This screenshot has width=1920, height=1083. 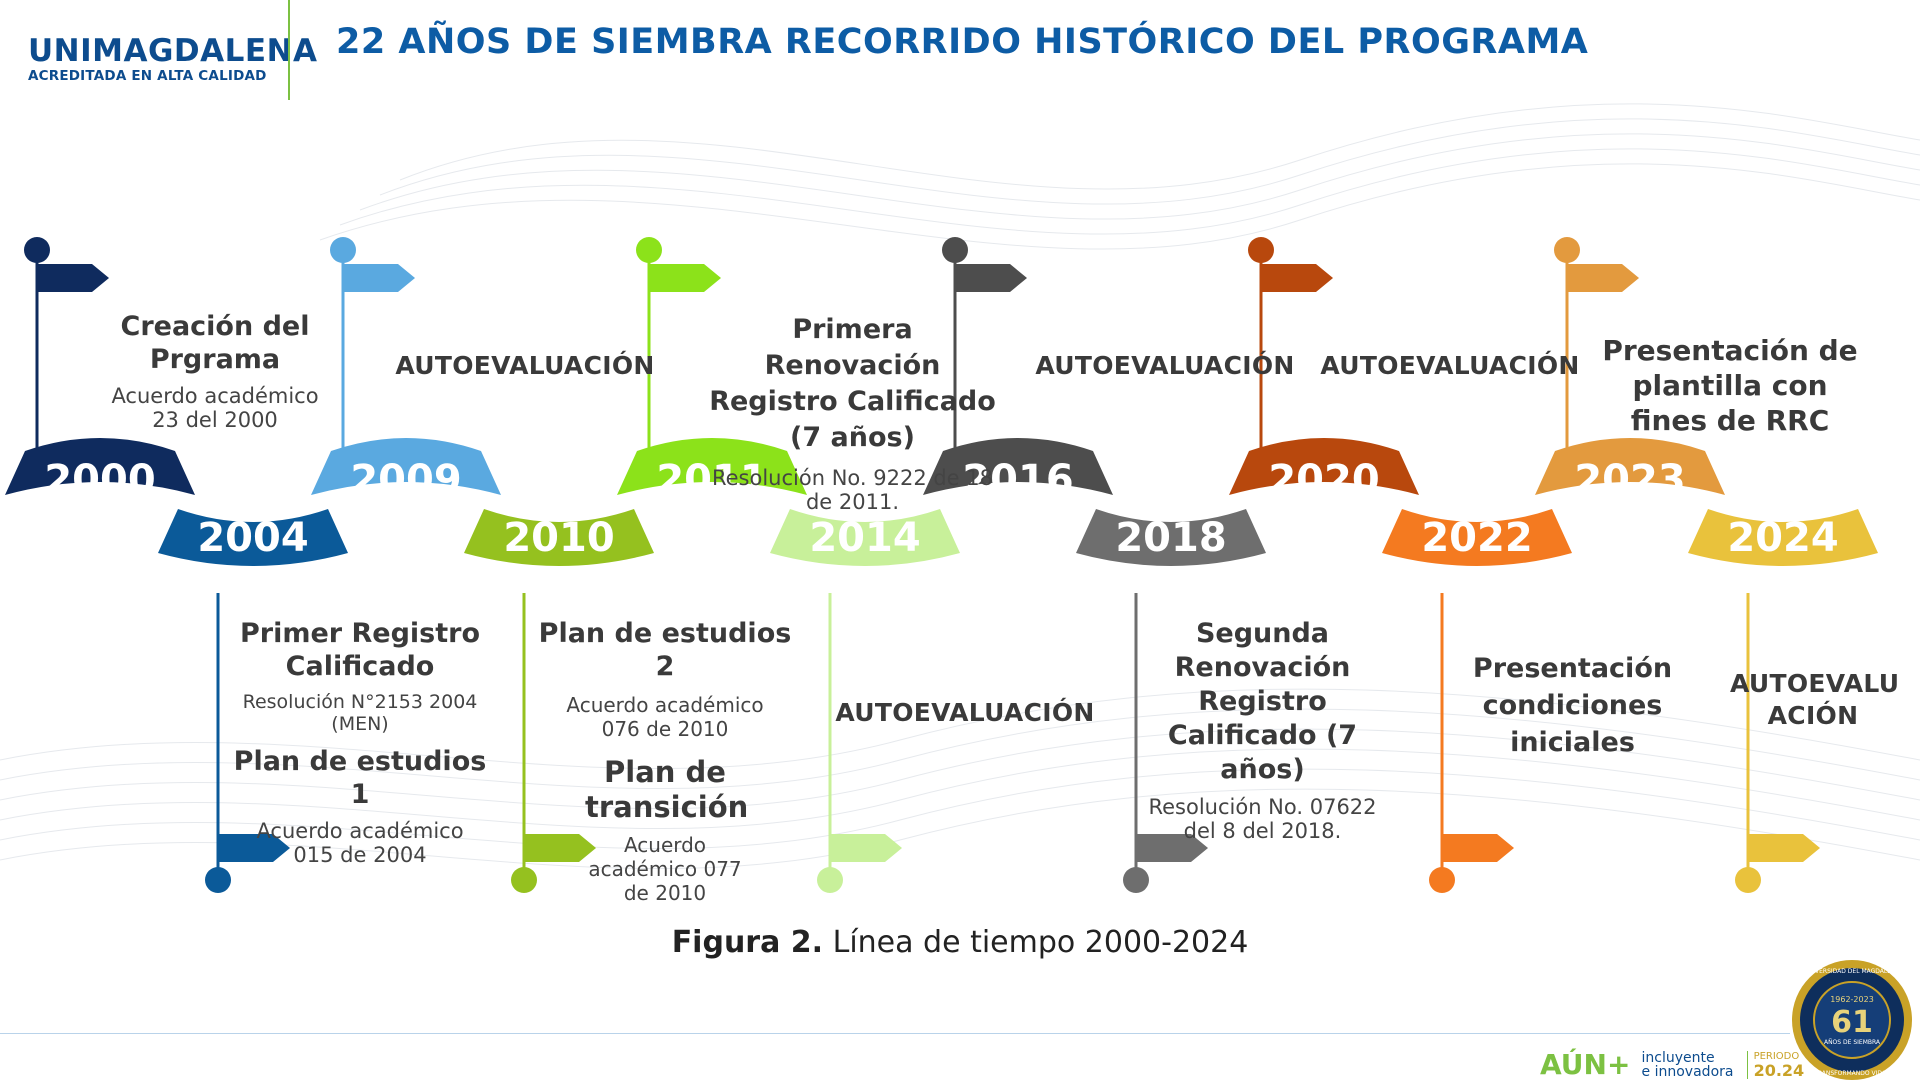 I want to click on unimagdalena-logo: UNIMAGDALENA ACREDITADA EN ALTA CALIDAD, so click(x=173, y=59).